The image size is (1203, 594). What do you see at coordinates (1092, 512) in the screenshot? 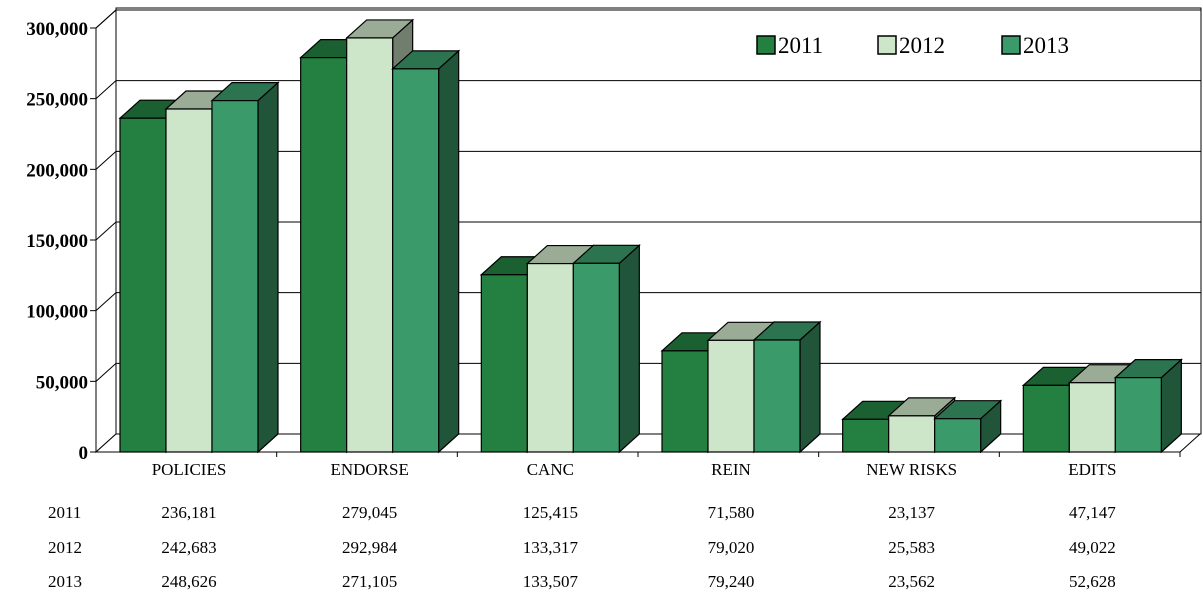
I see `table-cell: 47,147` at bounding box center [1092, 512].